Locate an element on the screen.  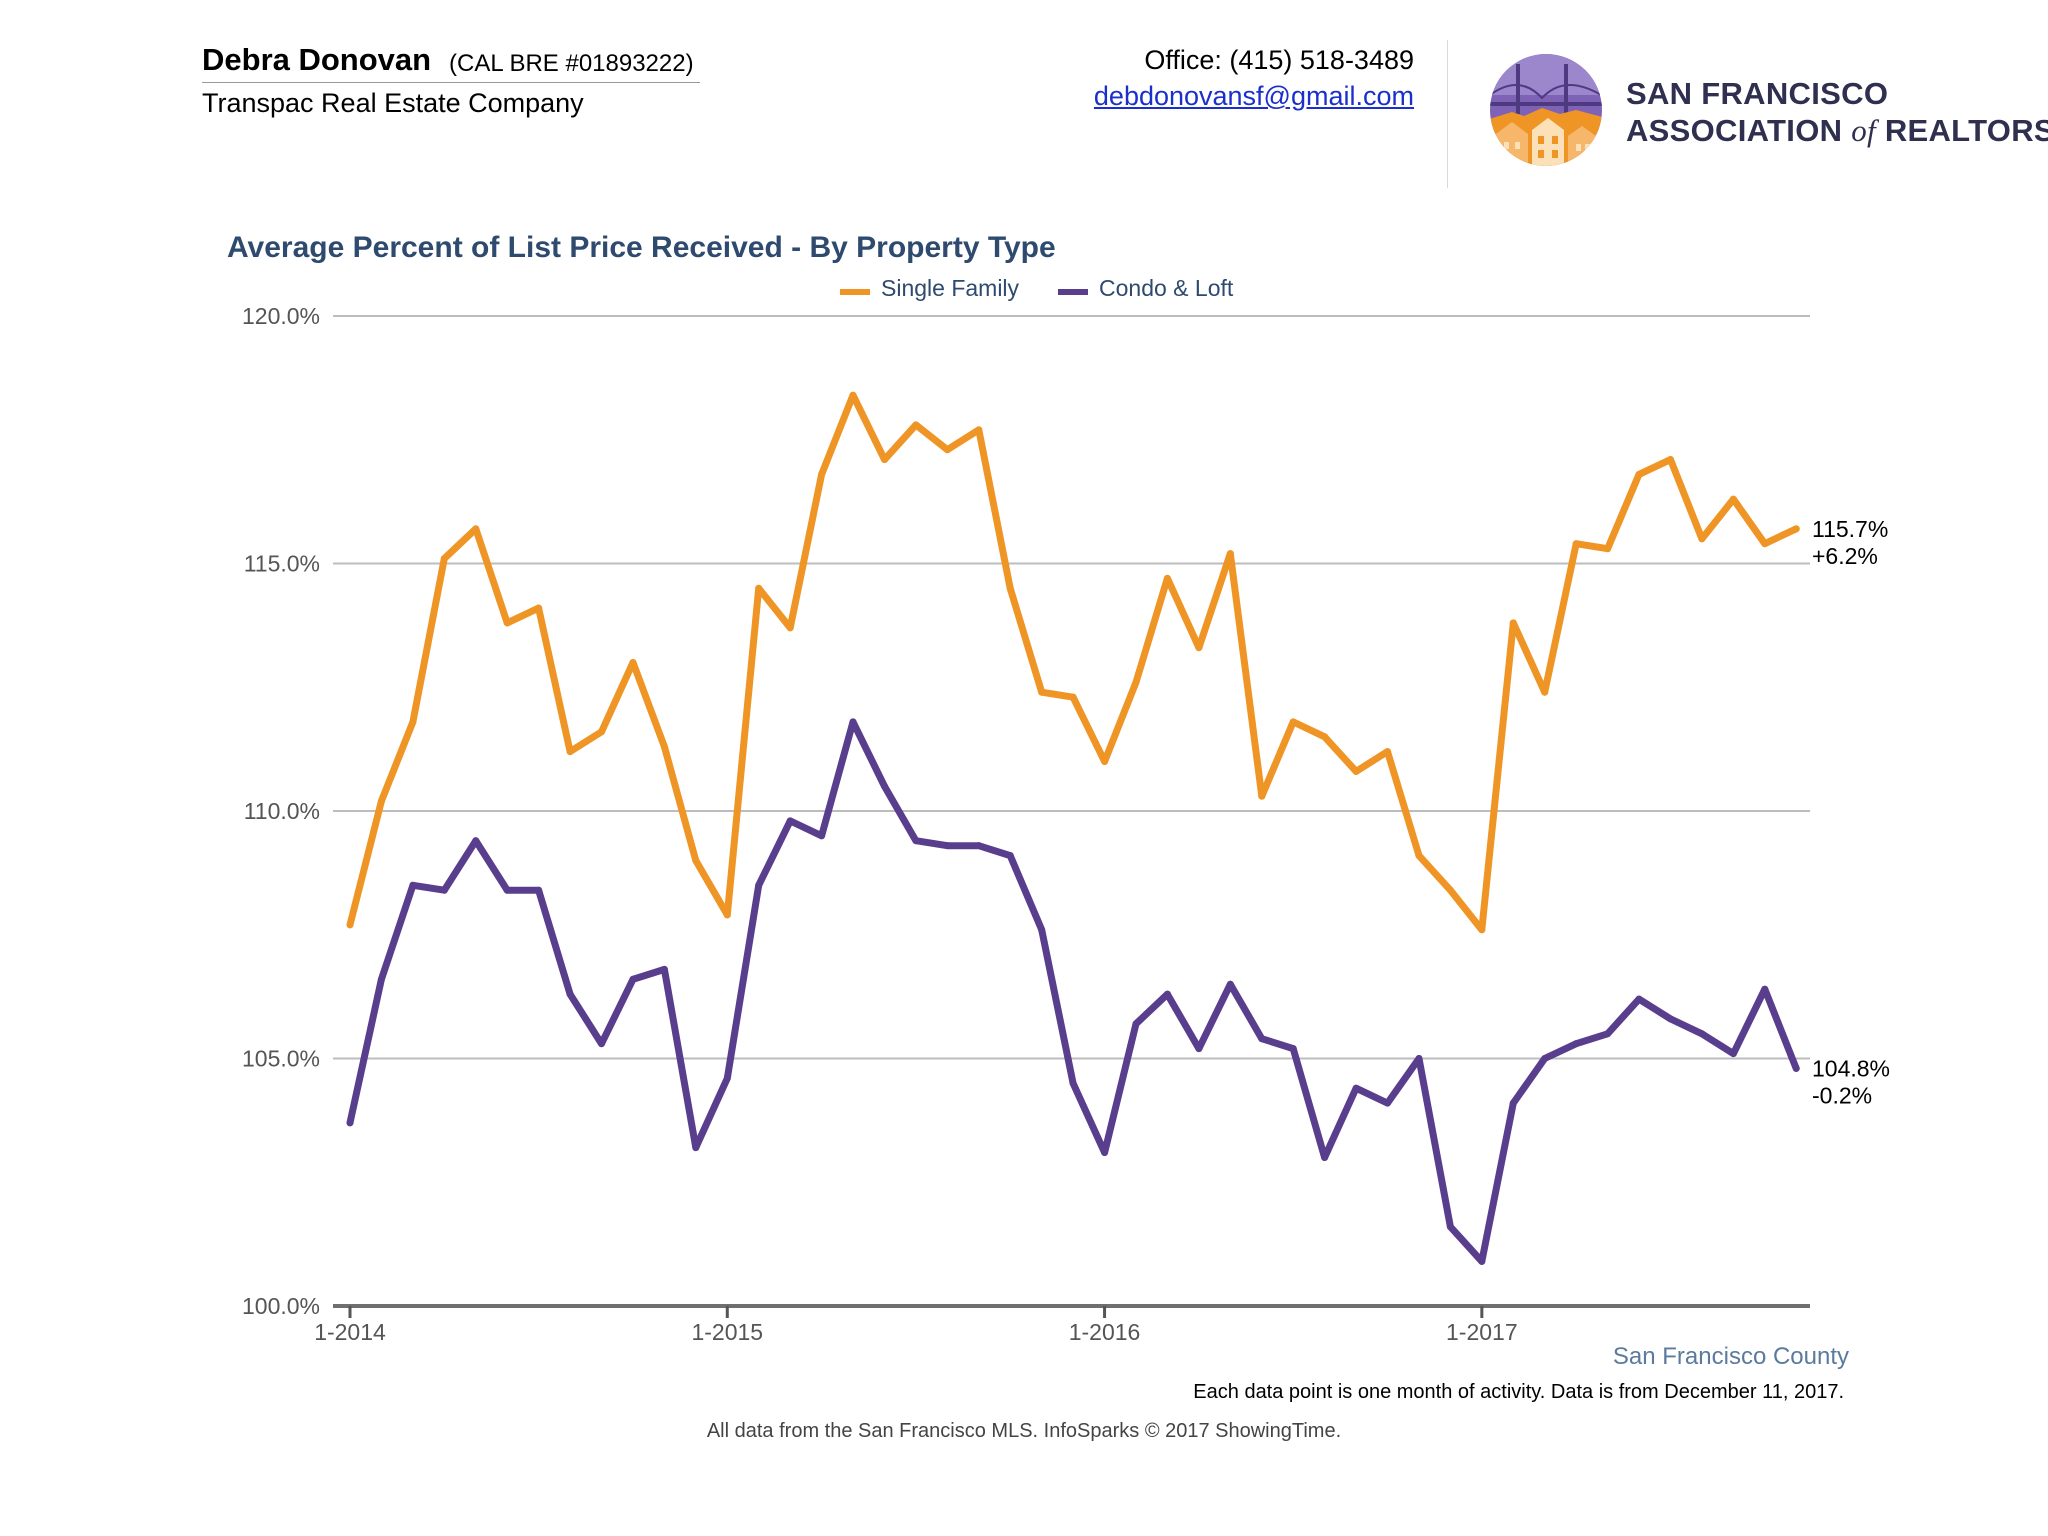
agent-license: (CAL BRE #01893222) is located at coordinates (571, 63).